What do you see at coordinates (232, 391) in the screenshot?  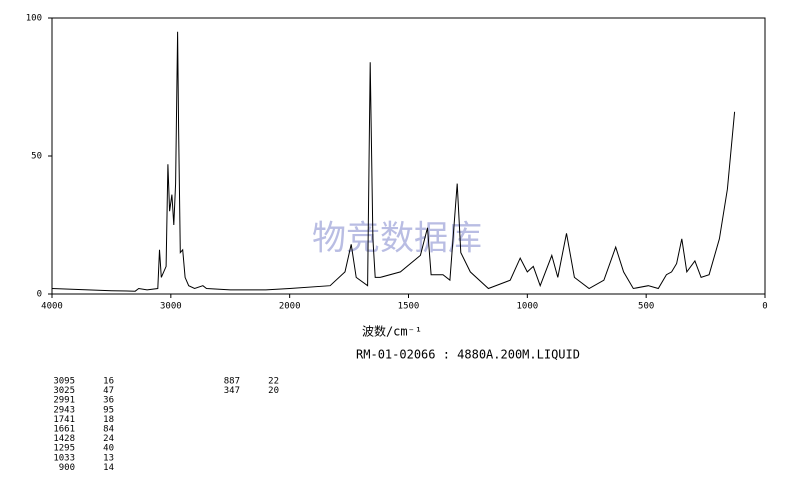 I see `peak-wavenumber: 347` at bounding box center [232, 391].